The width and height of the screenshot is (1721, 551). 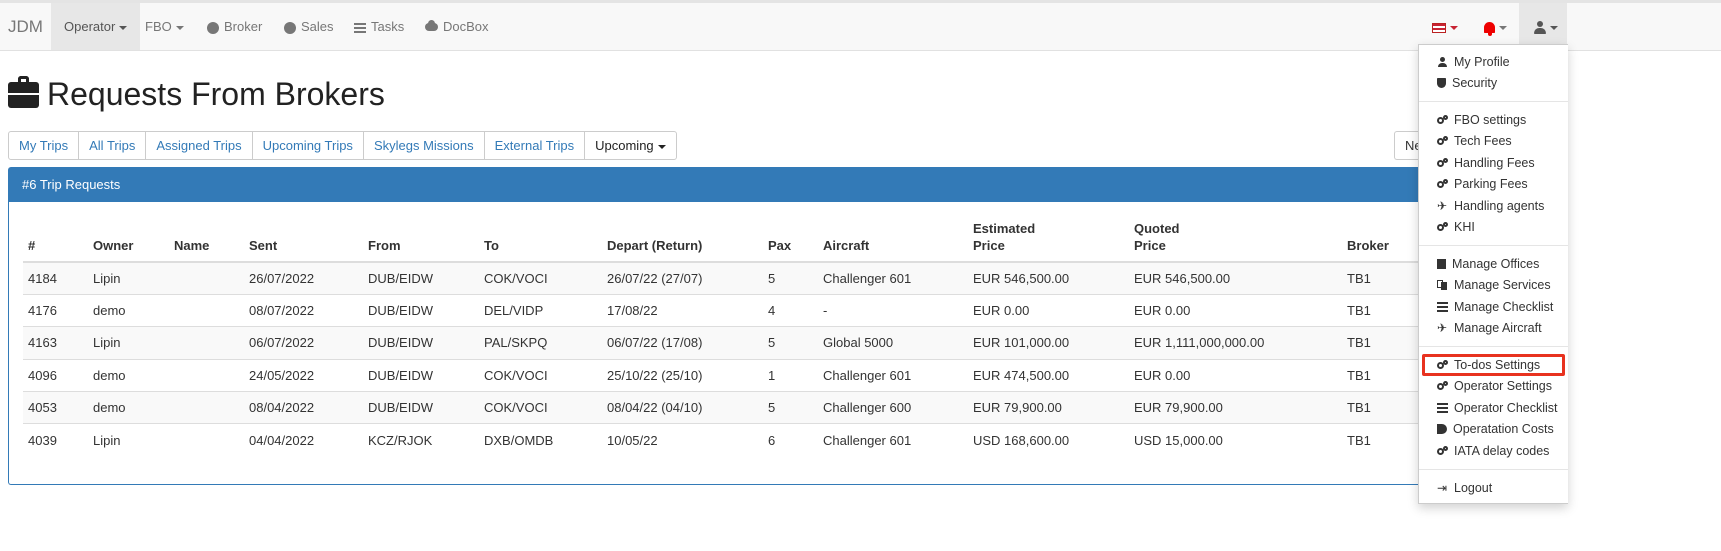 What do you see at coordinates (1540, 28) in the screenshot?
I see `user-icon` at bounding box center [1540, 28].